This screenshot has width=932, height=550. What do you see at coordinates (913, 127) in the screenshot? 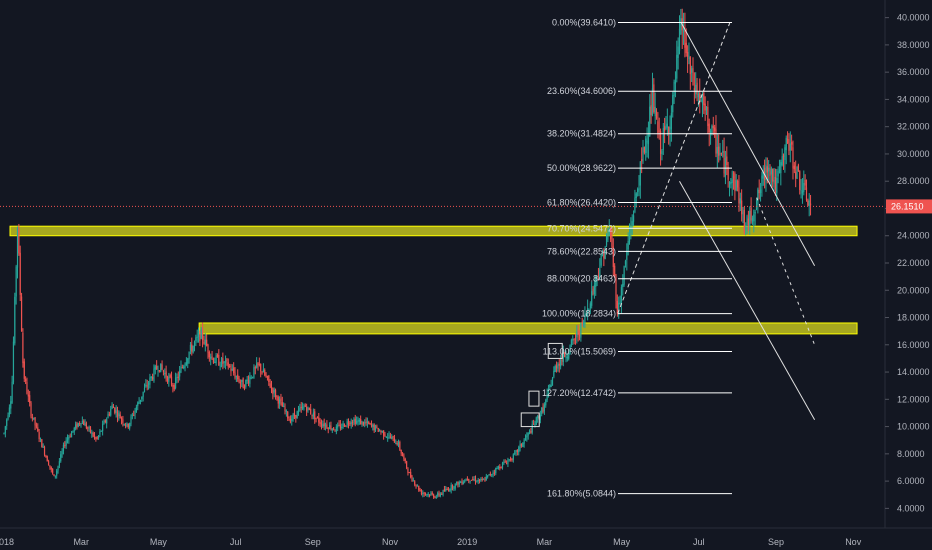
I see `y-tick-label: 32.0000` at bounding box center [913, 127].